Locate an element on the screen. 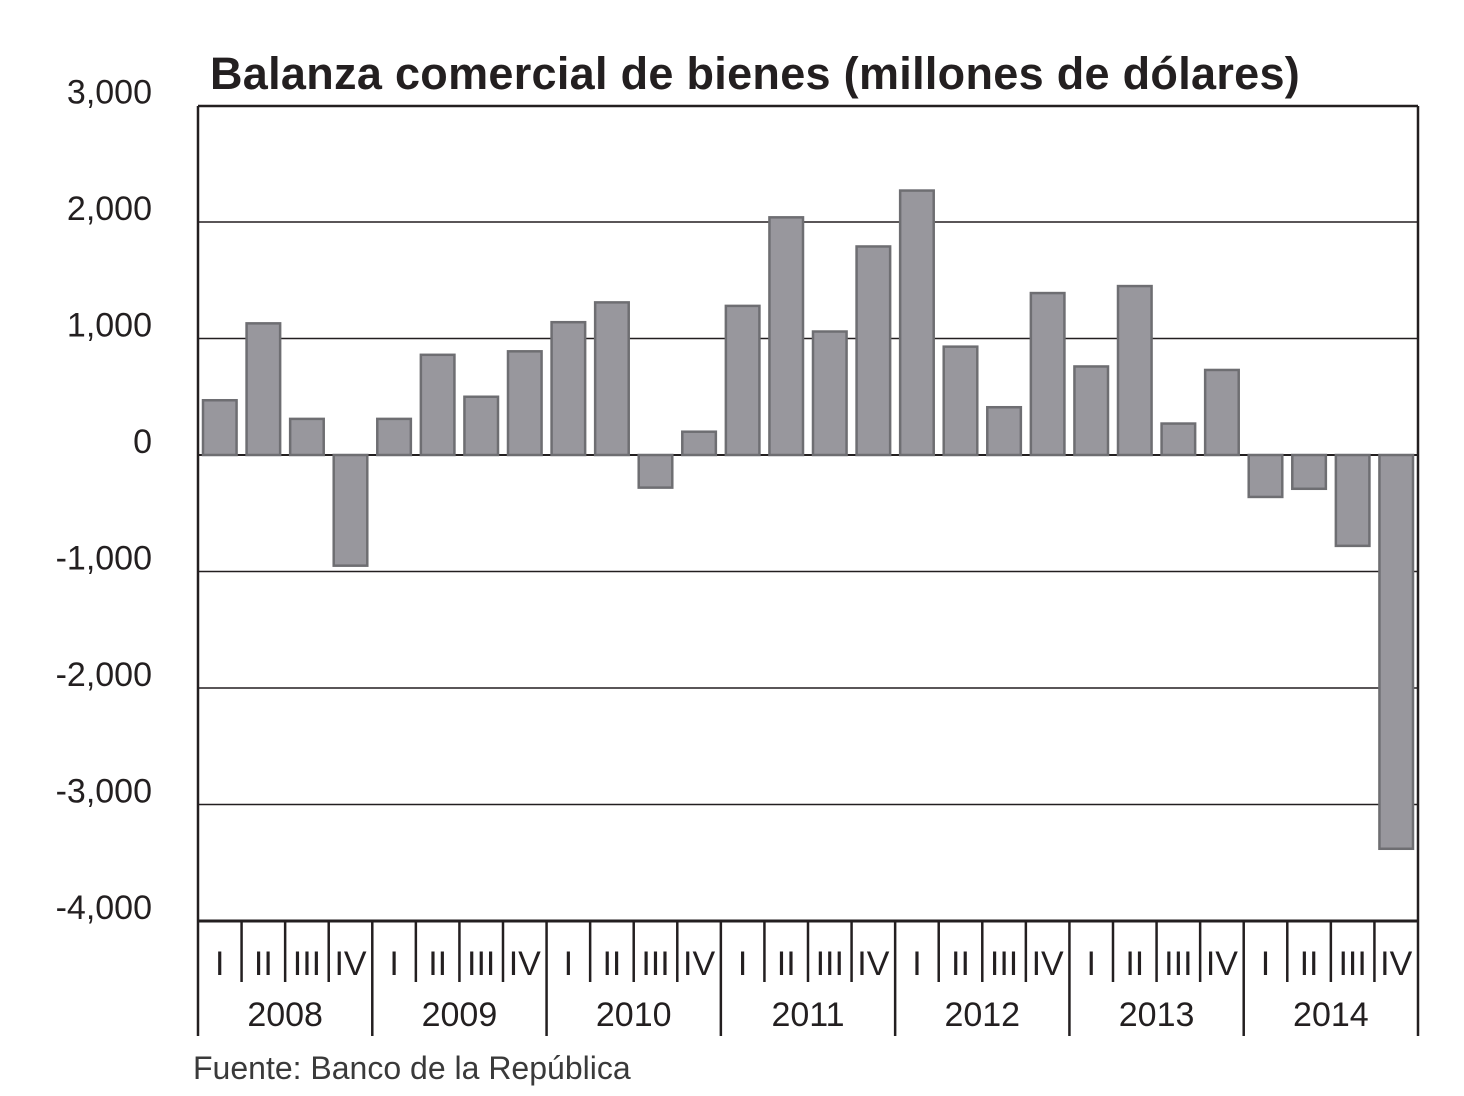  y-axis-ticks: 3,000 2,000 1,000 0 -1,000 -2,000 -3,000 -4,000 is located at coordinates (104, 501).